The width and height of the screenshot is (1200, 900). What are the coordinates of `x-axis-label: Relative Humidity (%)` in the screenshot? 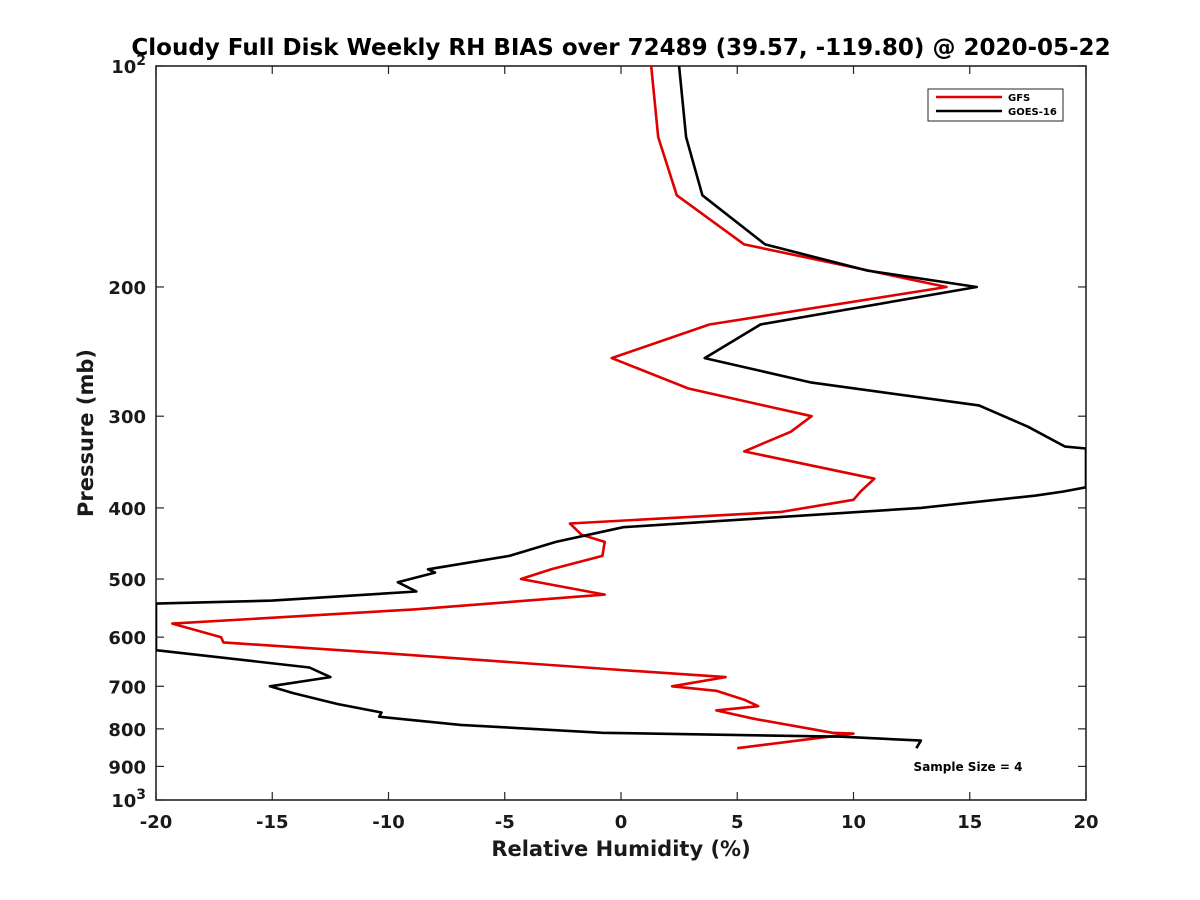 It's located at (620, 849).